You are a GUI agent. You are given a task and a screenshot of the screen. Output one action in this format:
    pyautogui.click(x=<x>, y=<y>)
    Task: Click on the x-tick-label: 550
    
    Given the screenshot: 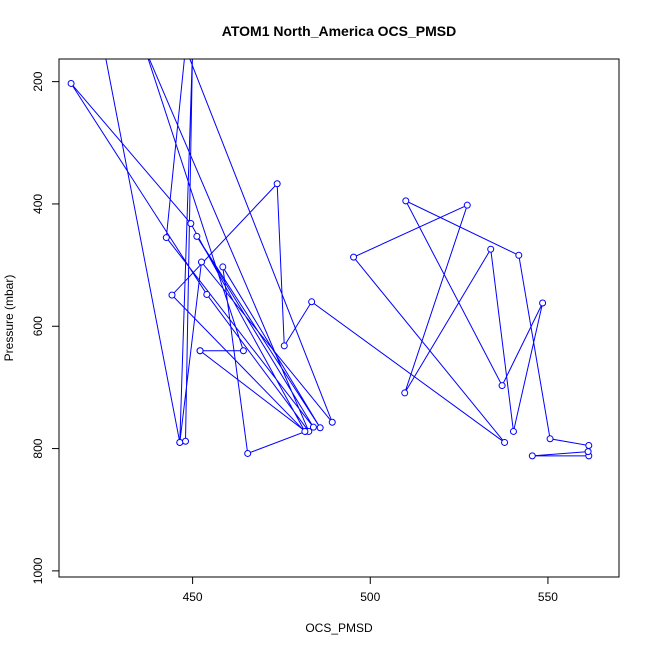 What is the action you would take?
    pyautogui.click(x=548, y=597)
    